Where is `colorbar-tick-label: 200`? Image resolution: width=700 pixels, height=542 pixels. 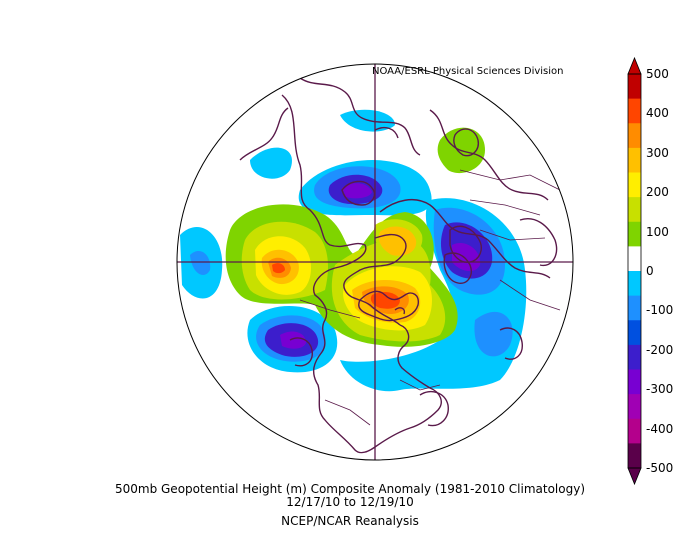
colorbar-tick-label: 200 is located at coordinates (657, 192).